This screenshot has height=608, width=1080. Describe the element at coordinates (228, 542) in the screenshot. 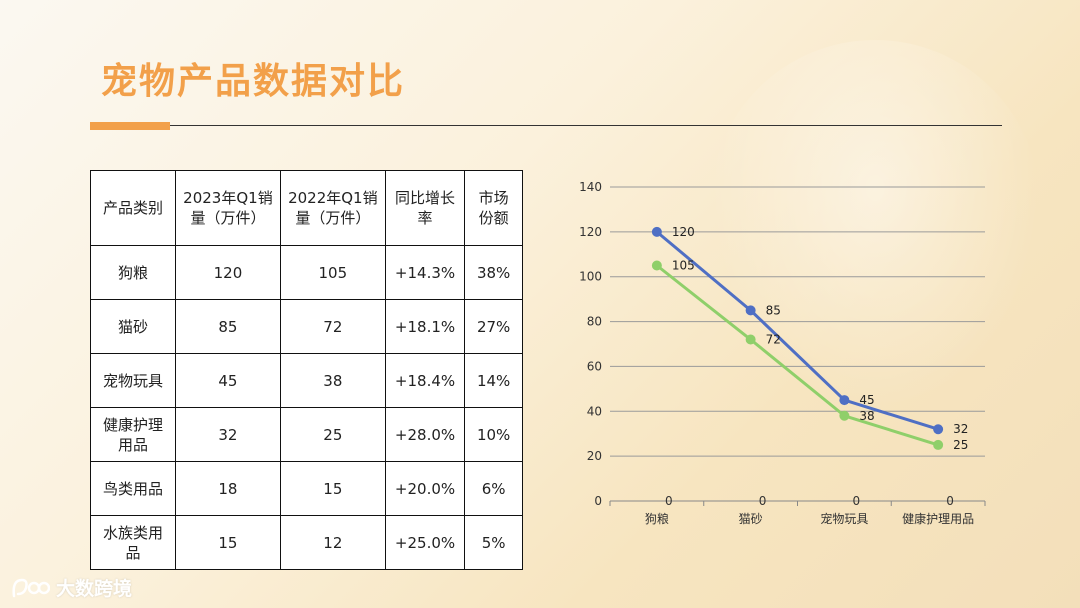

I see `cell-2023: 15` at that location.